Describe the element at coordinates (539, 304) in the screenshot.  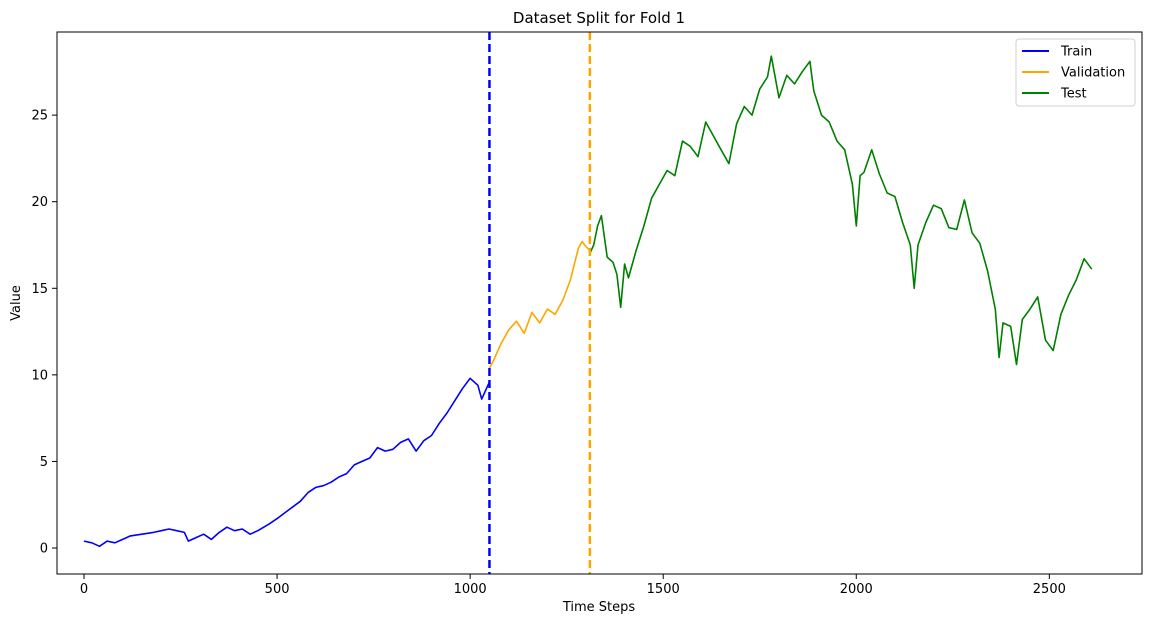
I see `series-line-validation` at that location.